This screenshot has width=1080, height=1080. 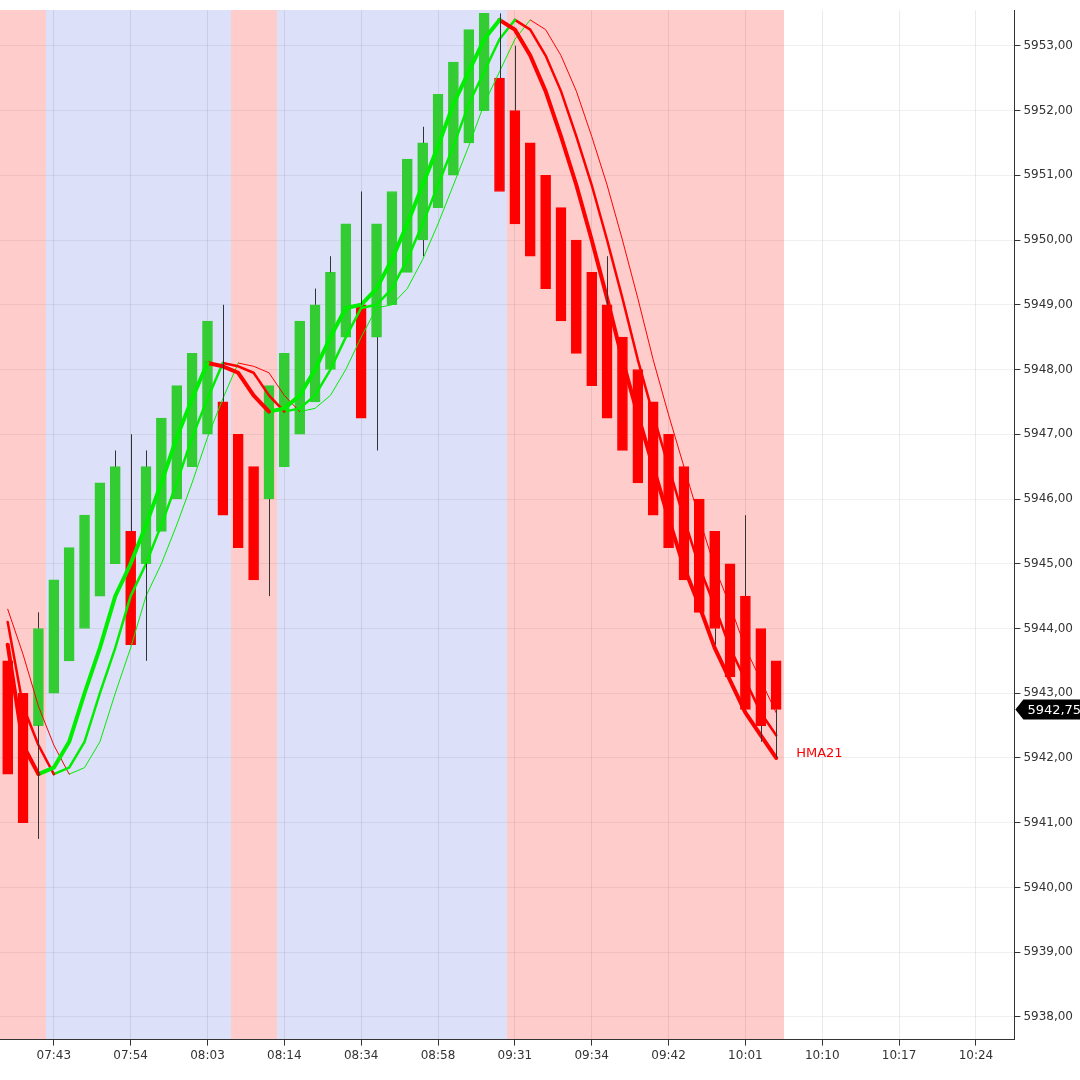 What do you see at coordinates (1048, 562) in the screenshot?
I see `y-tick-label: 5945,00` at bounding box center [1048, 562].